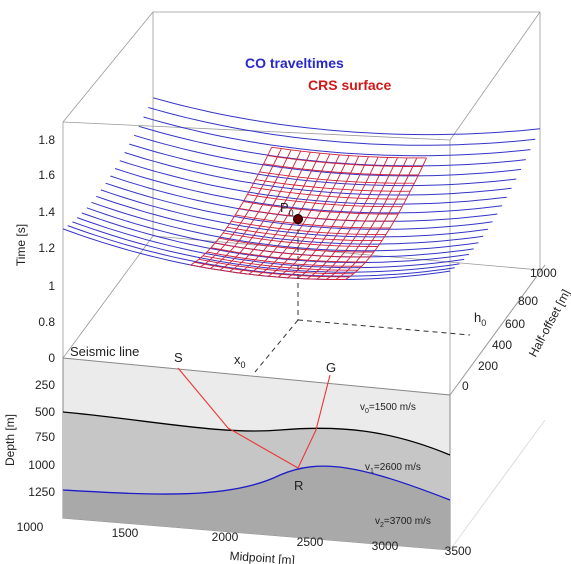 This screenshot has height=564, width=571. Describe the element at coordinates (287, 209) in the screenshot. I see `p0-label: P0` at that location.